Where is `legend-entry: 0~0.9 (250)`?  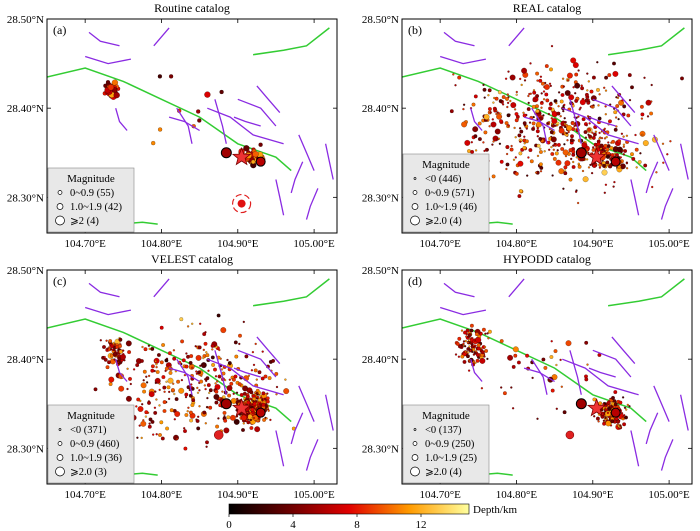
legend-entry: 0~0.9 (250) is located at coordinates (450, 444).